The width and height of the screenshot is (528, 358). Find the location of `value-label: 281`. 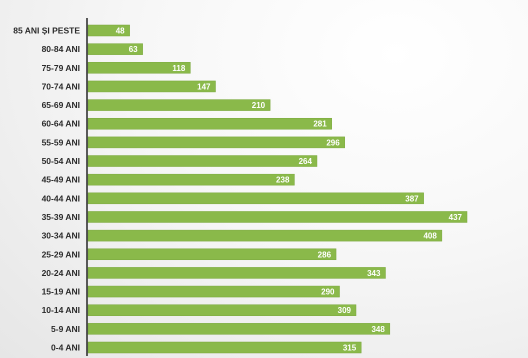

value-label: 281 is located at coordinates (320, 124).